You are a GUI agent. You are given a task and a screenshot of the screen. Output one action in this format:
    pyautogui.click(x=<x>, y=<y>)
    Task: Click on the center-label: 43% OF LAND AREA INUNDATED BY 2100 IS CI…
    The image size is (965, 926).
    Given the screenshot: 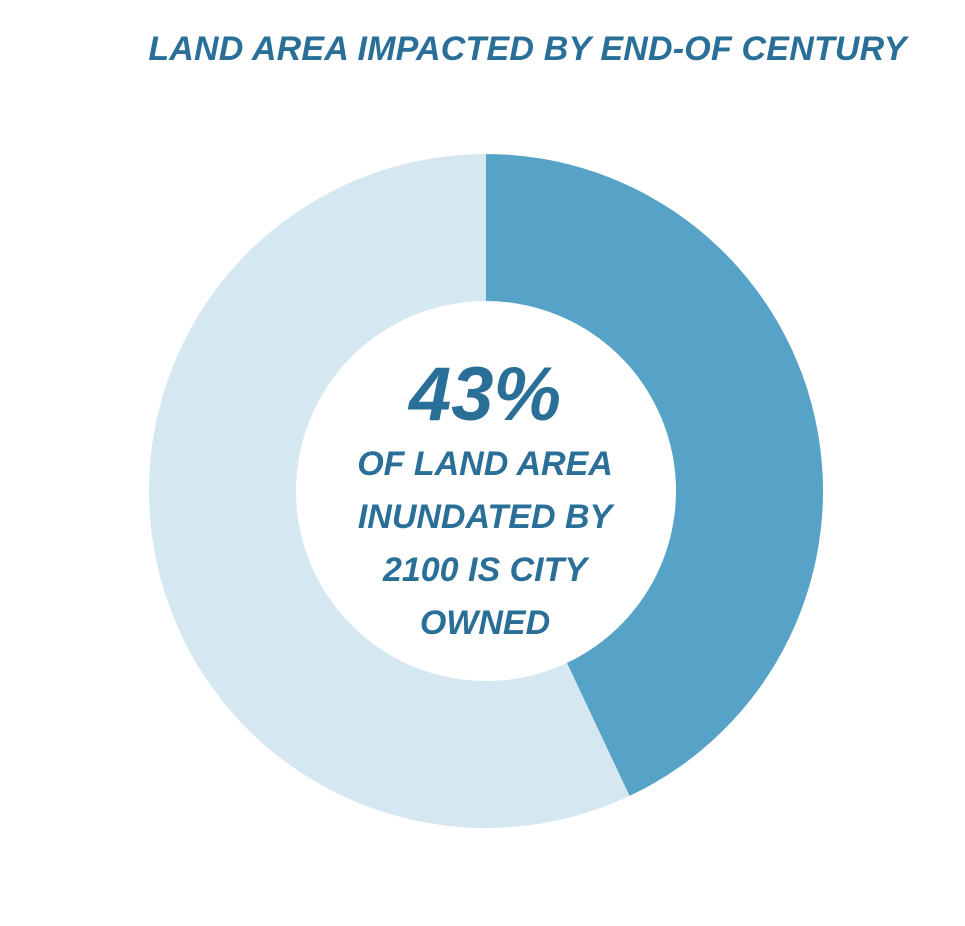 What is the action you would take?
    pyautogui.click(x=485, y=501)
    